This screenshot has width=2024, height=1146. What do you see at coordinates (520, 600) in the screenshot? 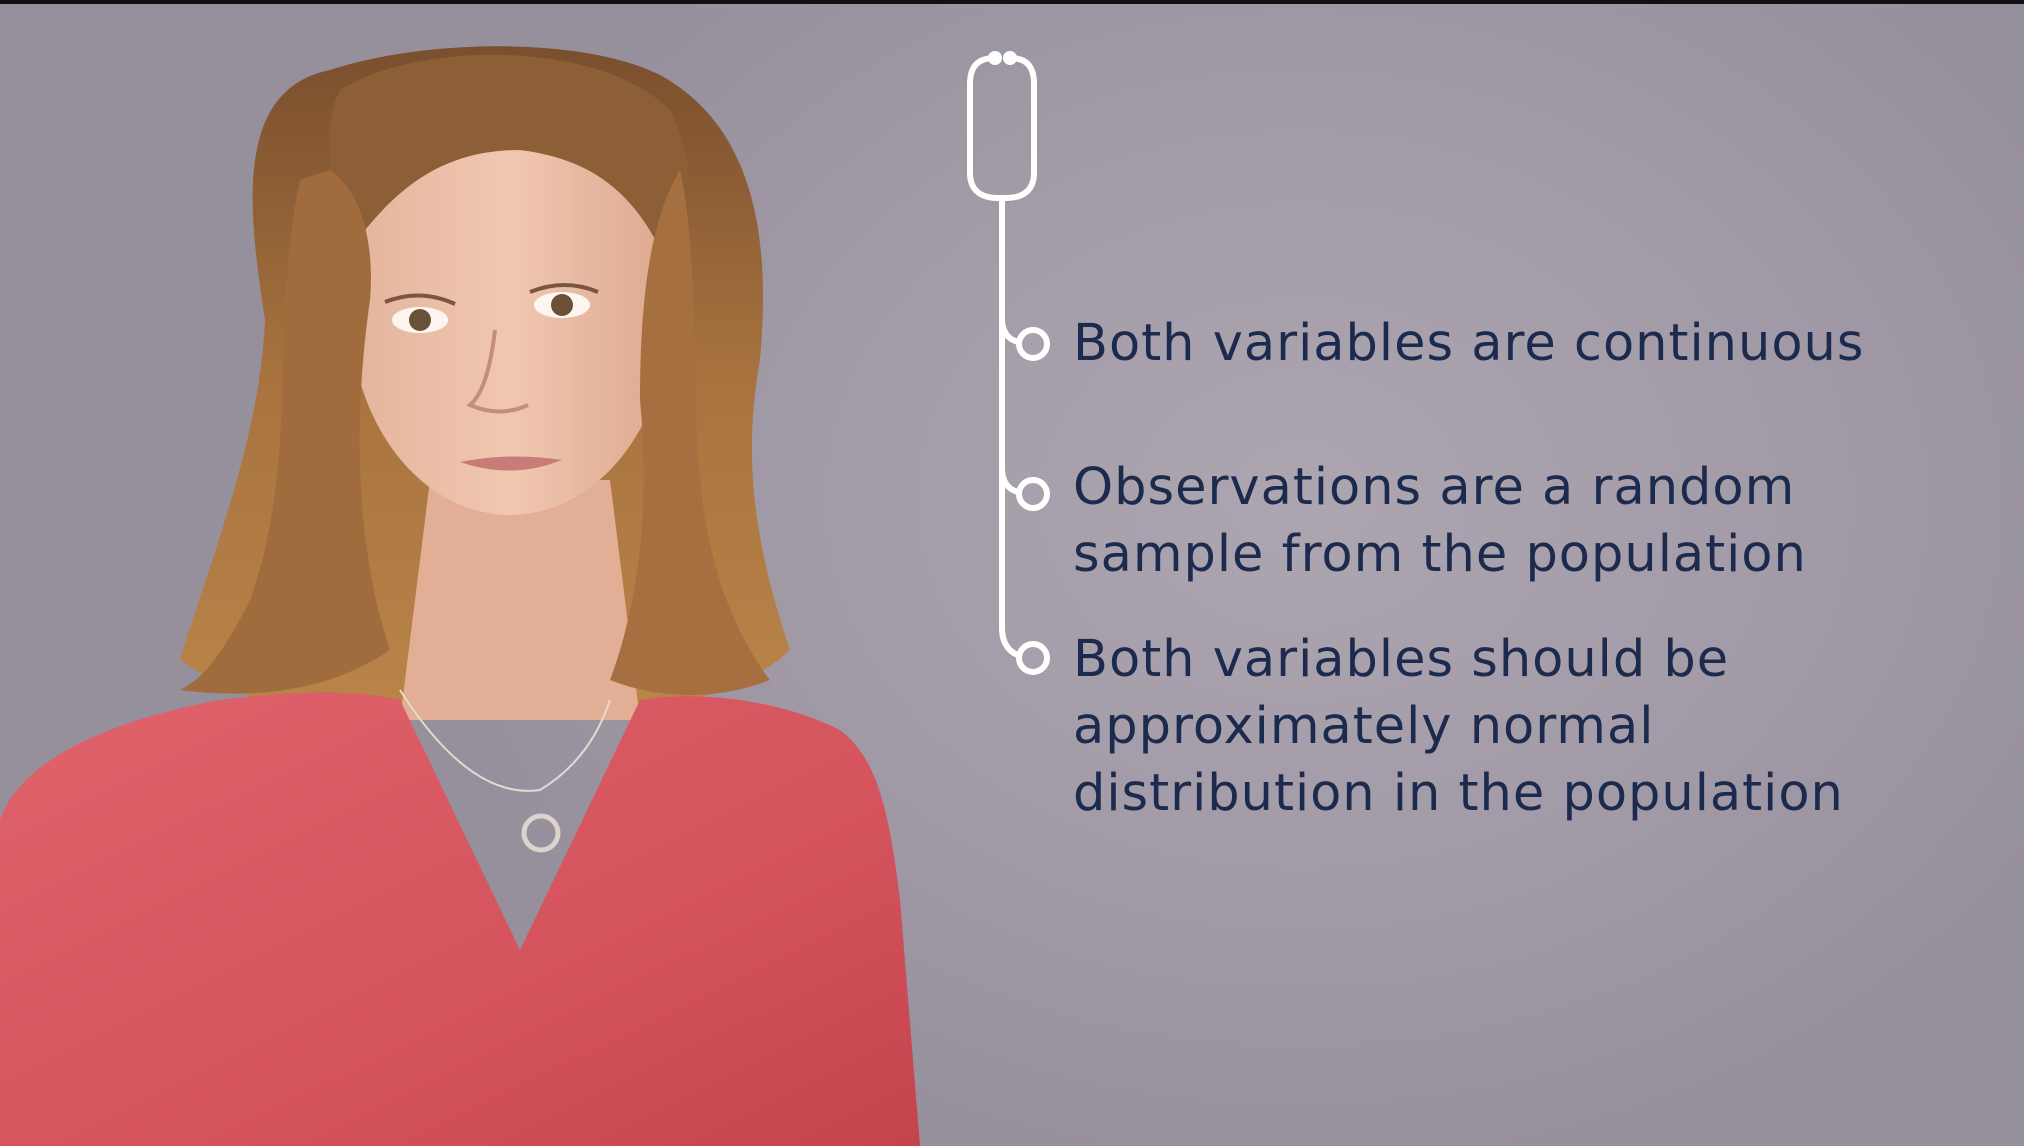
I see `neck-shape` at bounding box center [520, 600].